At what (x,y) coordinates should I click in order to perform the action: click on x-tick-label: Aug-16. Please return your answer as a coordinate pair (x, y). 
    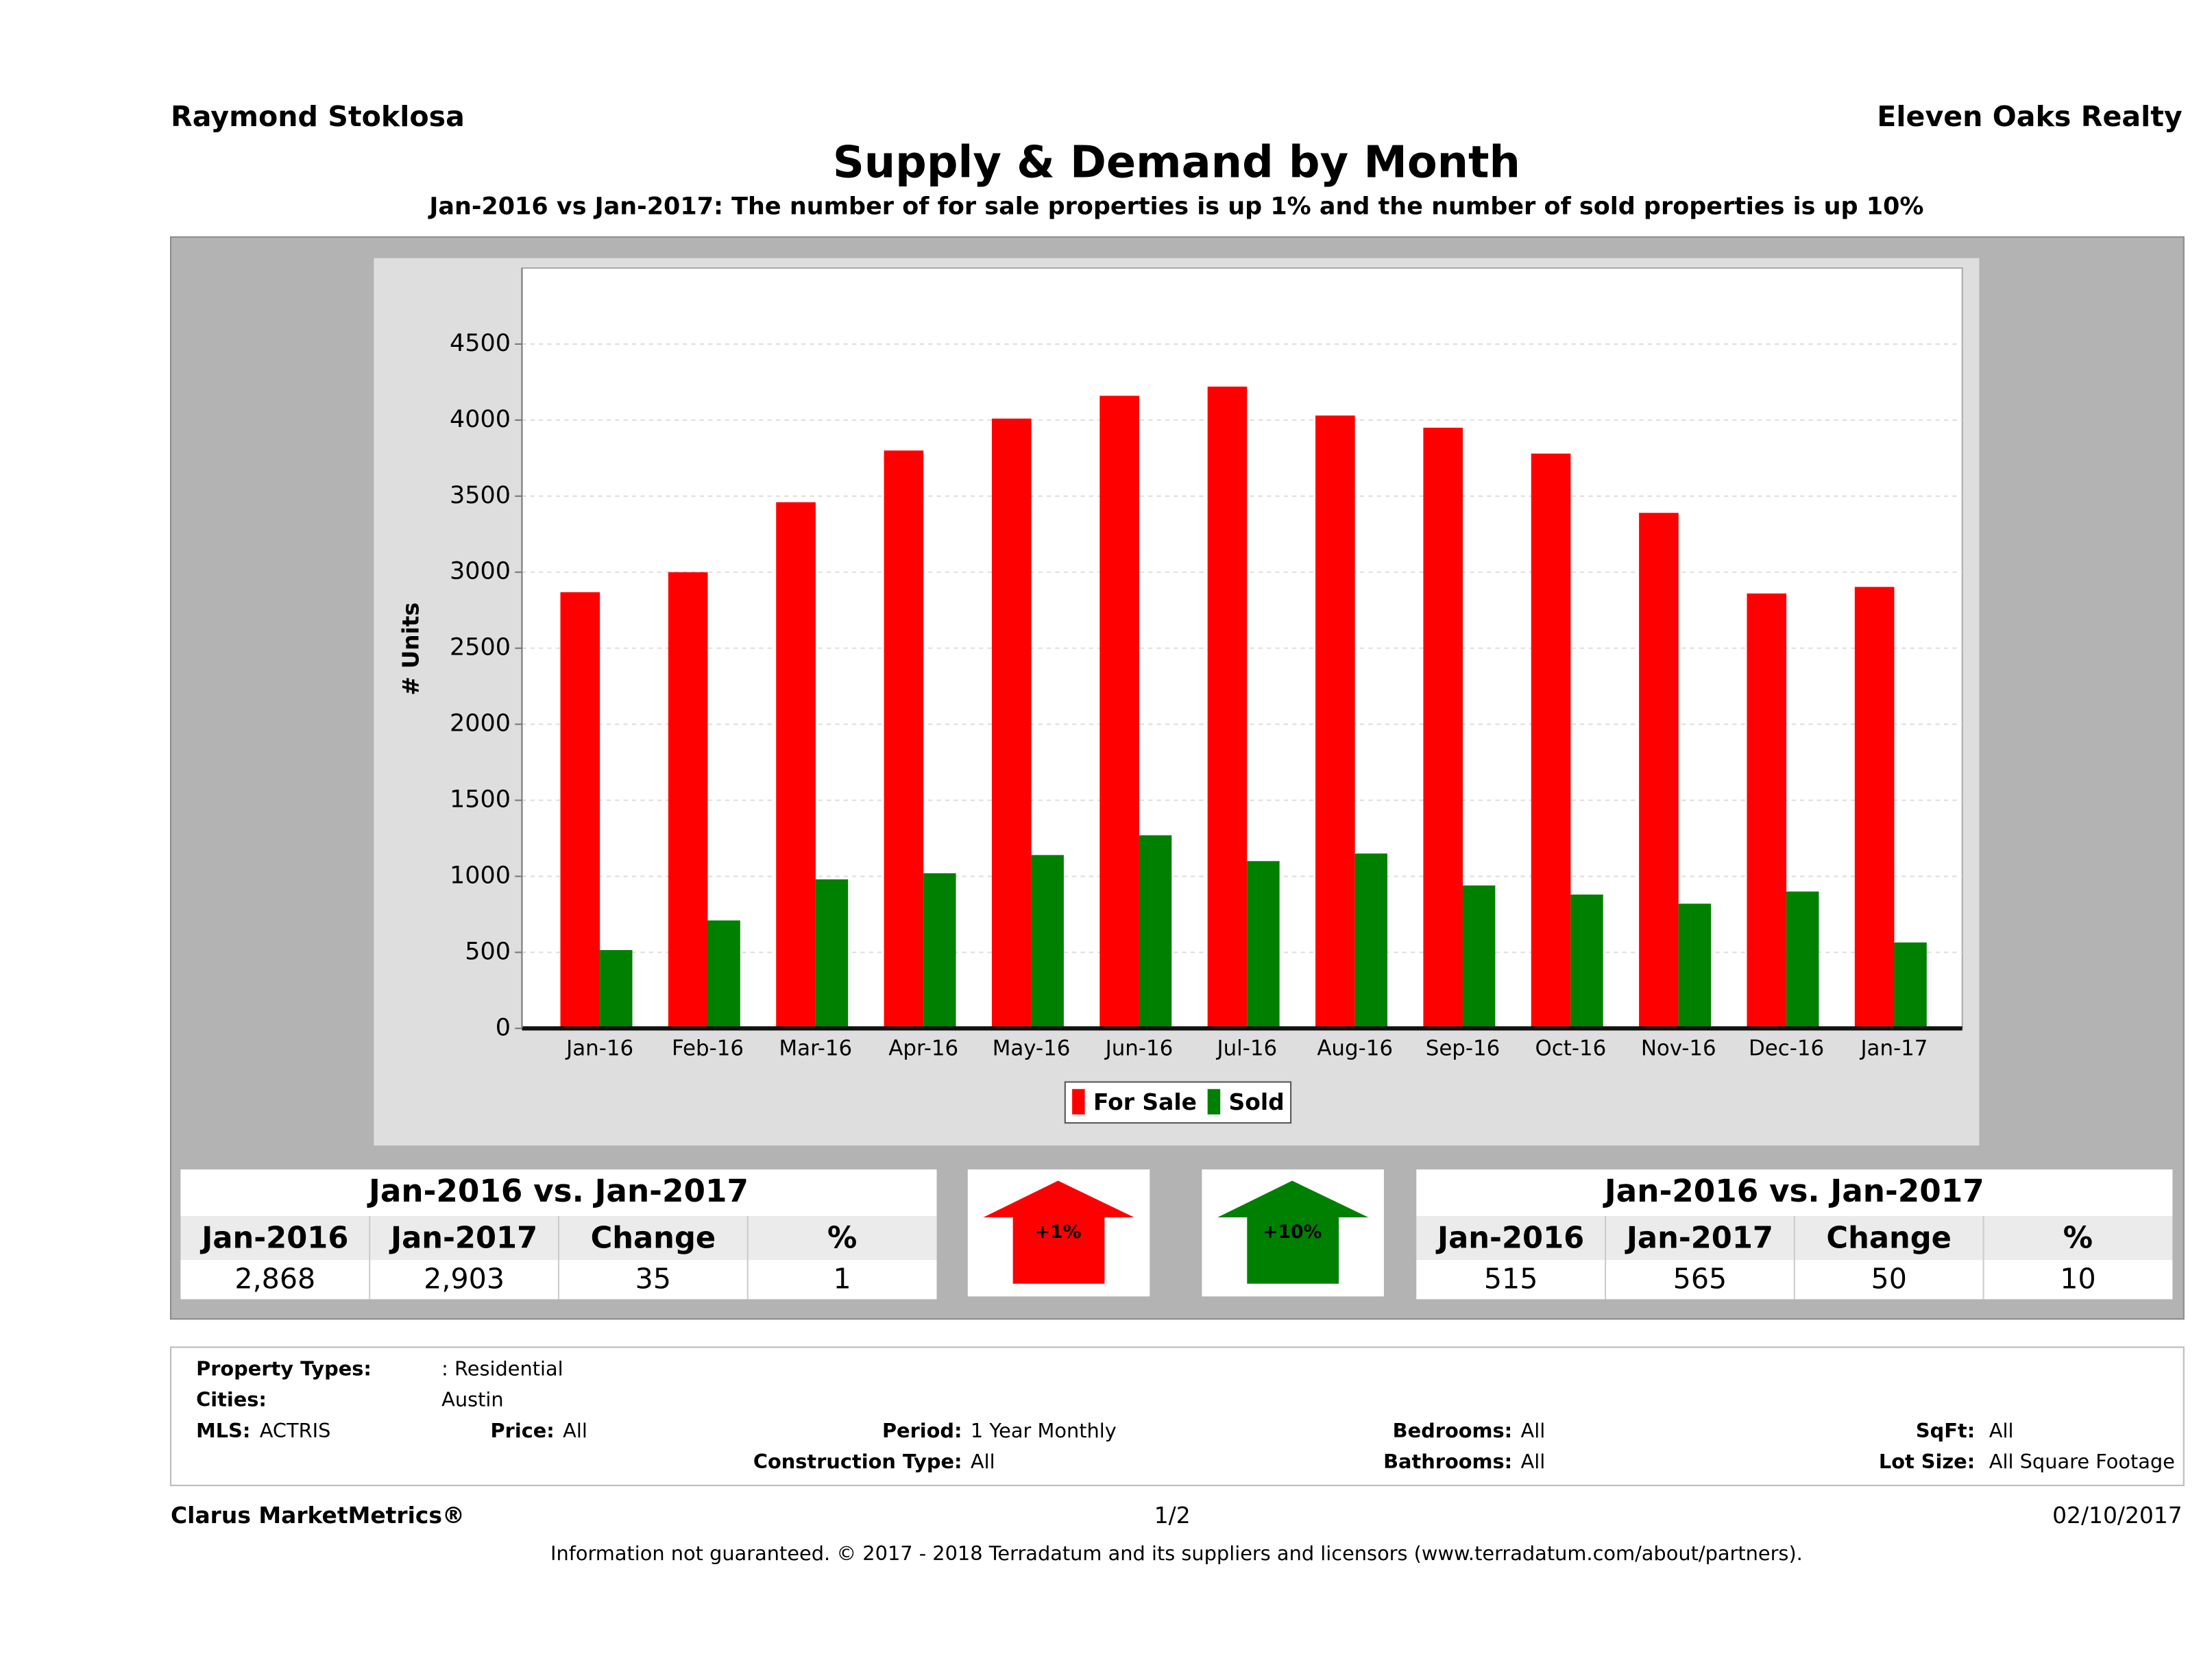
    Looking at the image, I should click on (1355, 1048).